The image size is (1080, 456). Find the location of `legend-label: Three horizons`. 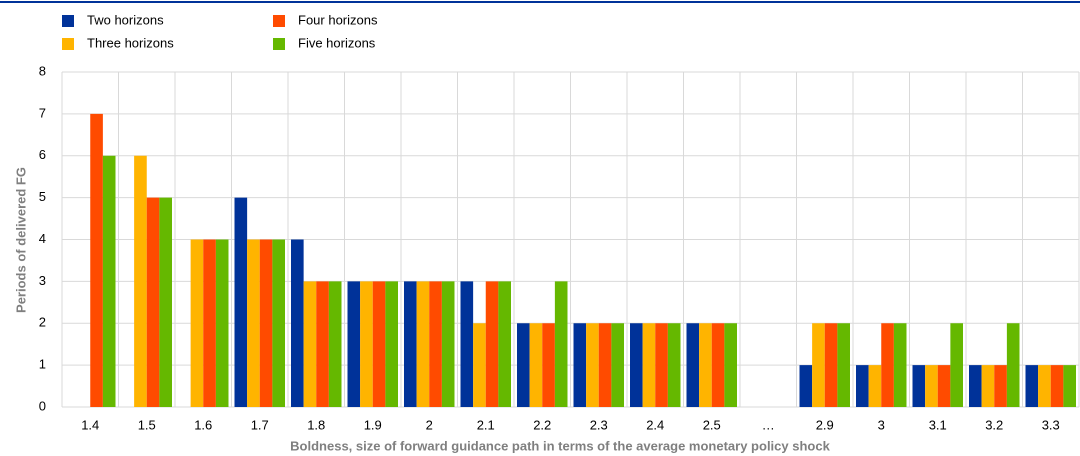

legend-label: Three horizons is located at coordinates (130, 42).